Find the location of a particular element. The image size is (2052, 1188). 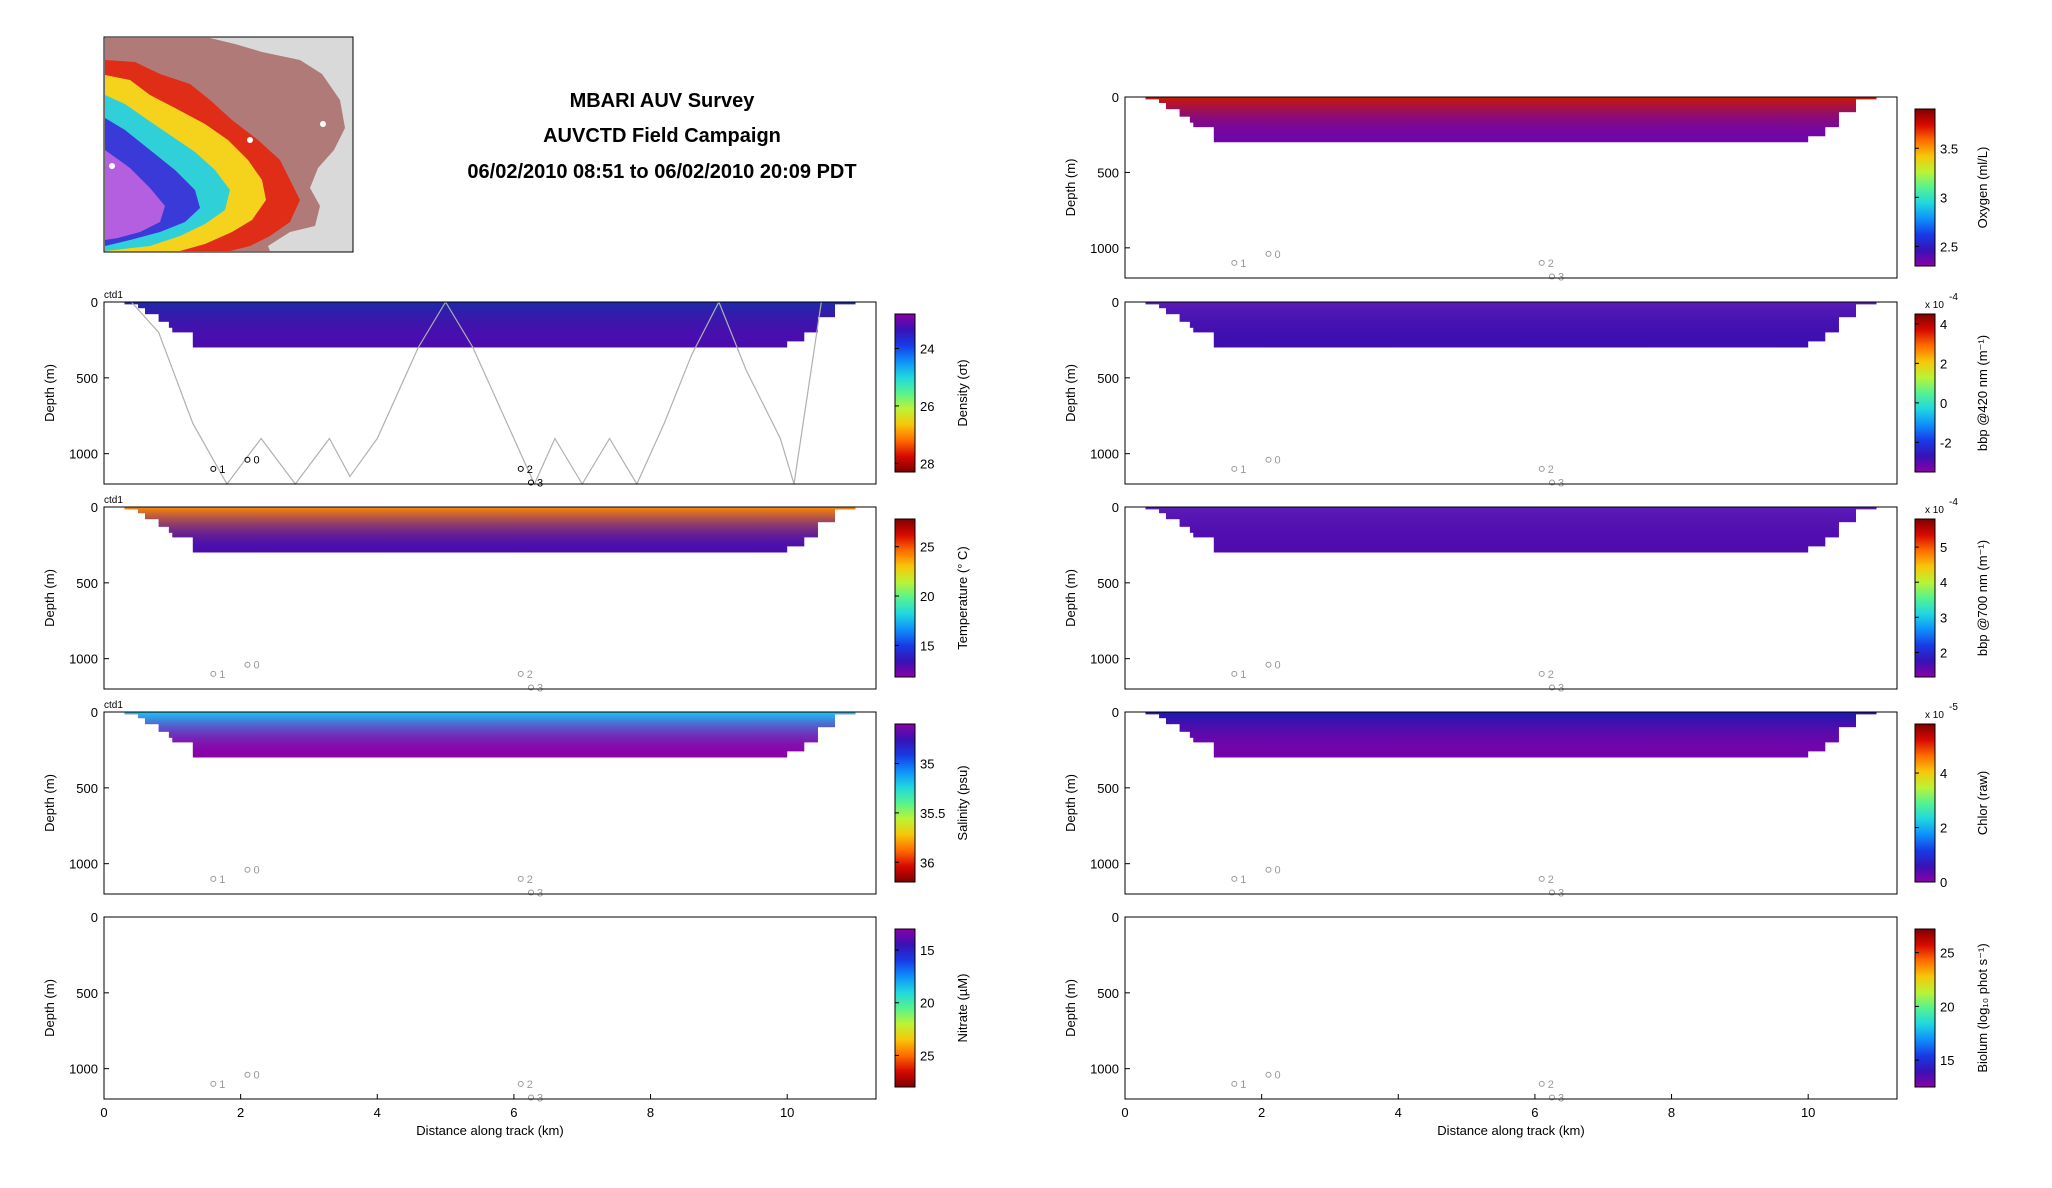

bbp420-cbar-exponent: x 10 is located at coordinates (1934, 305).